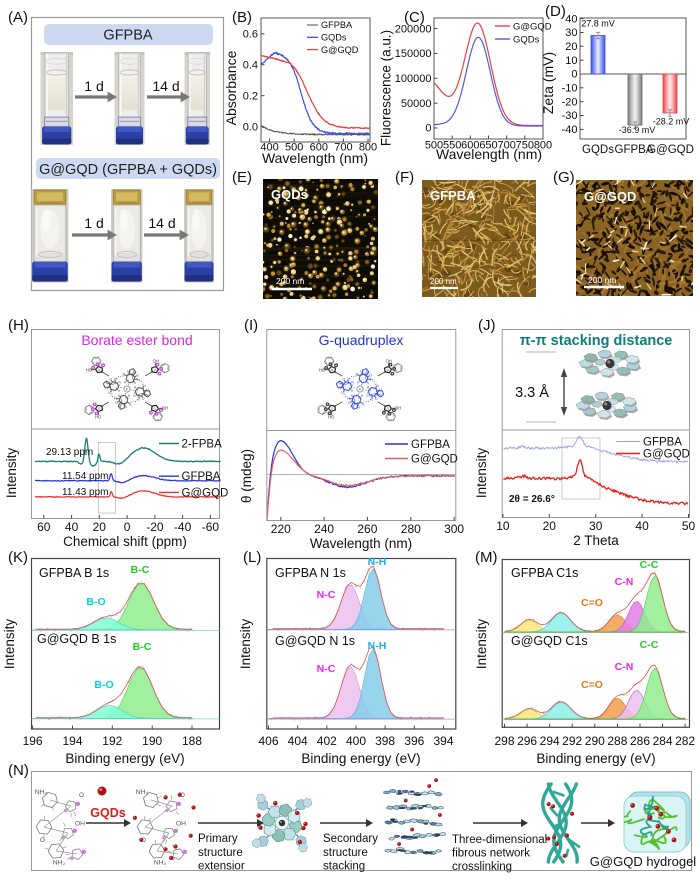 The height and width of the screenshot is (884, 700). I want to click on svg-text: 196, so click(33, 741).